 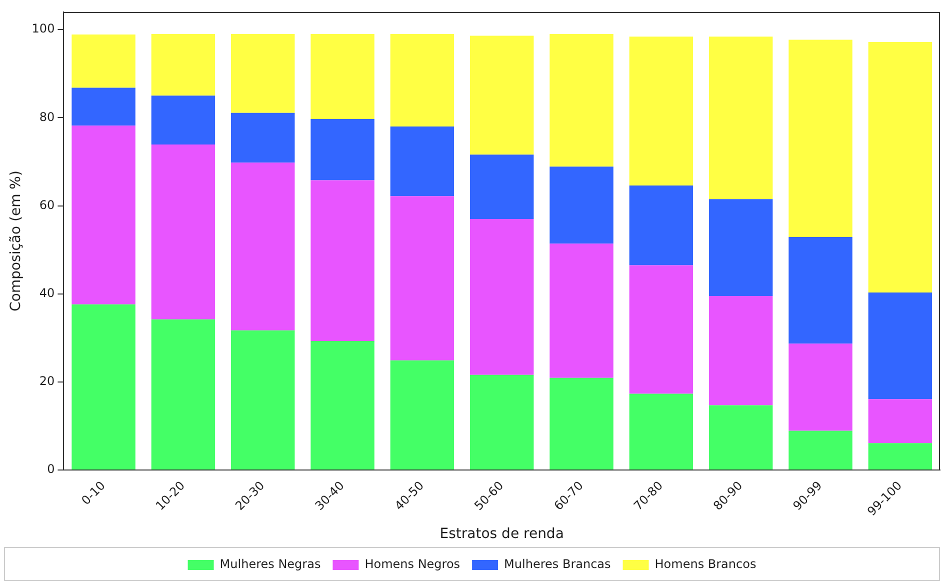 What do you see at coordinates (47, 293) in the screenshot?
I see `y-tick-label: 40` at bounding box center [47, 293].